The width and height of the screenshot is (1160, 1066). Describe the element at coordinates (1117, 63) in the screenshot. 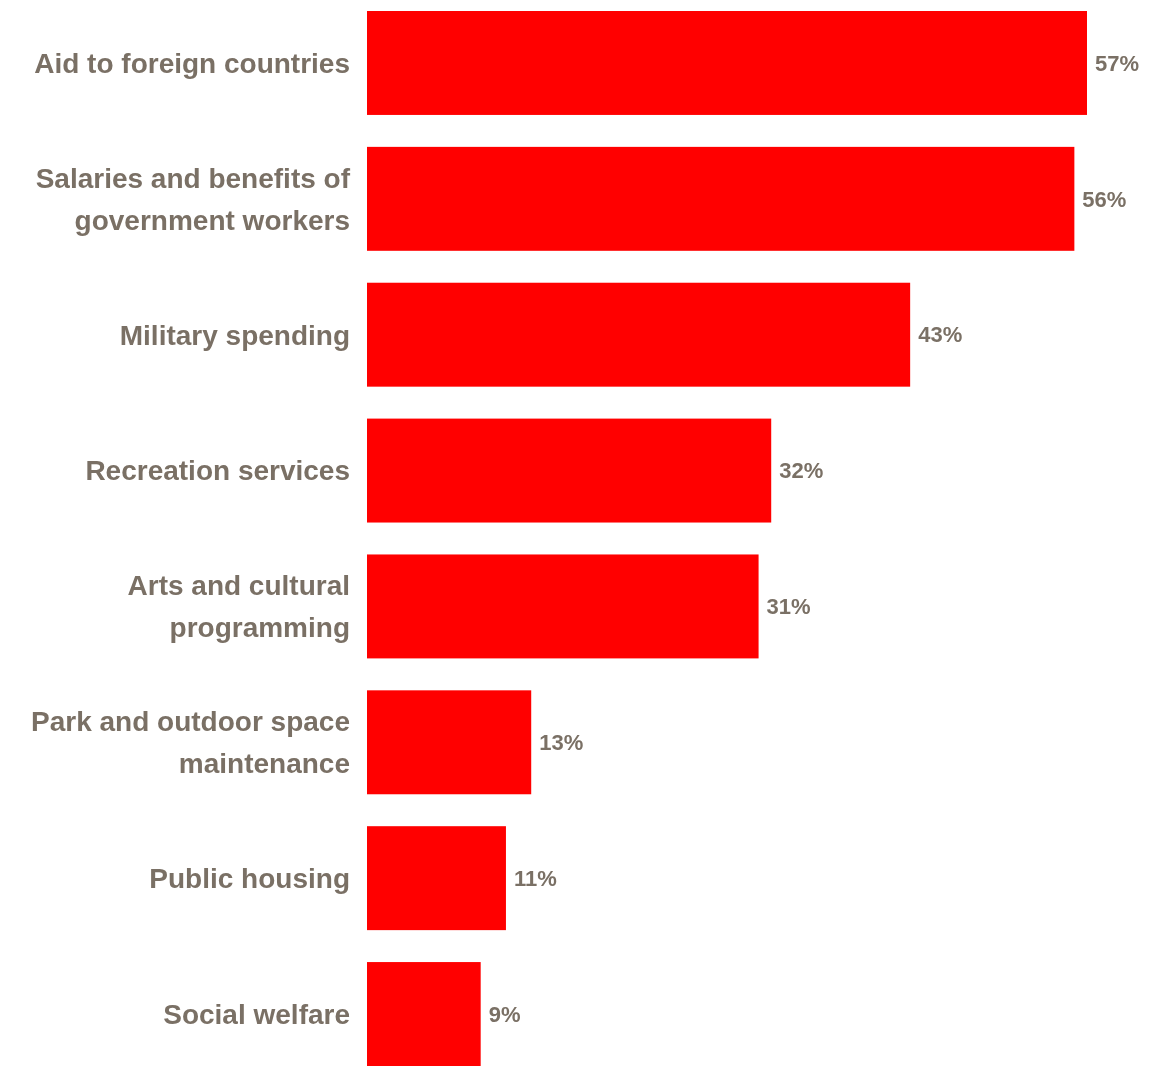

I see `data-label: 57%` at that location.